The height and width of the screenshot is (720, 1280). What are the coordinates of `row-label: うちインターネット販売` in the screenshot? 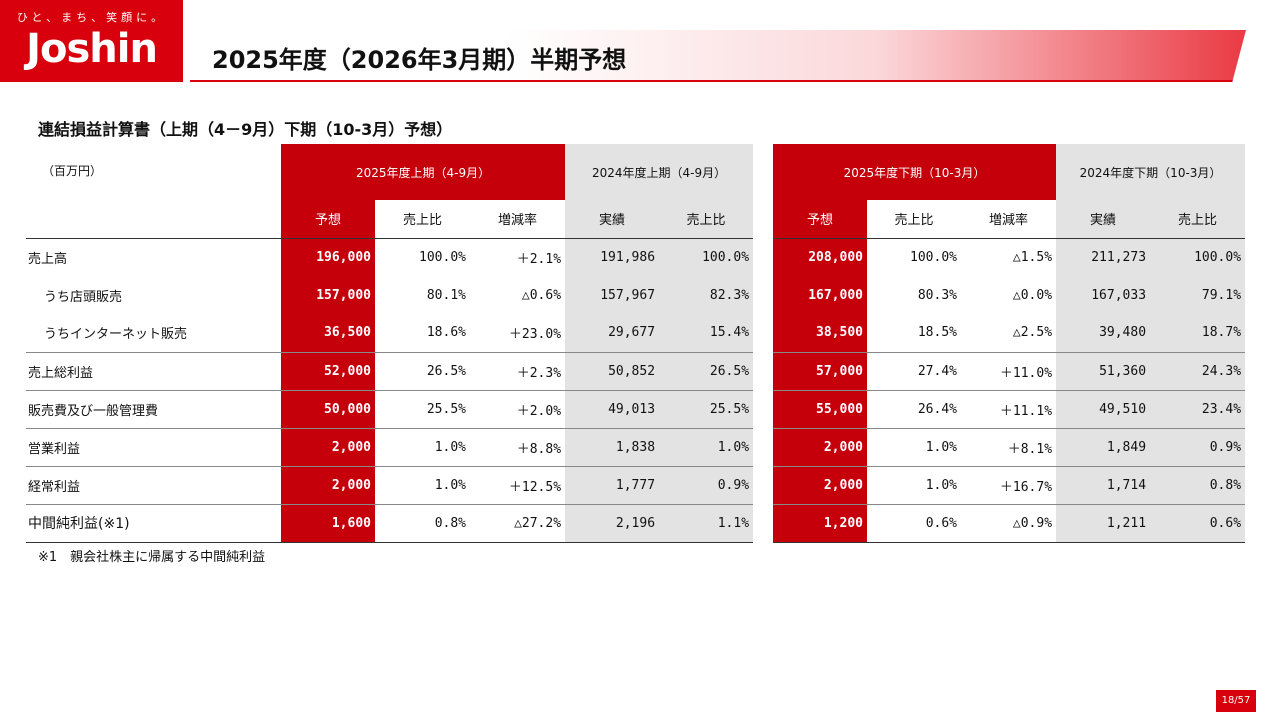 It's located at (153, 333).